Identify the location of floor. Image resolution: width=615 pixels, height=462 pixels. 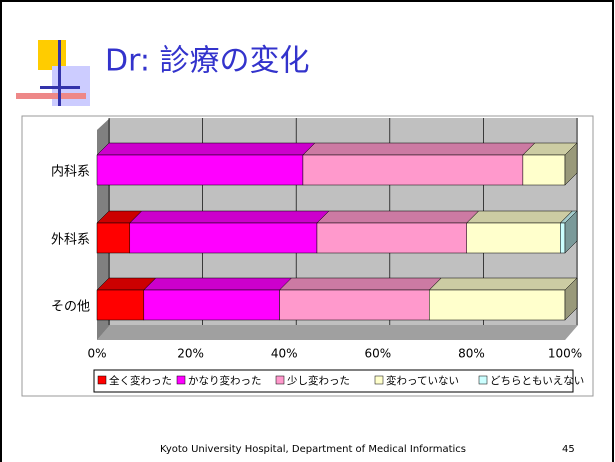
(337, 332).